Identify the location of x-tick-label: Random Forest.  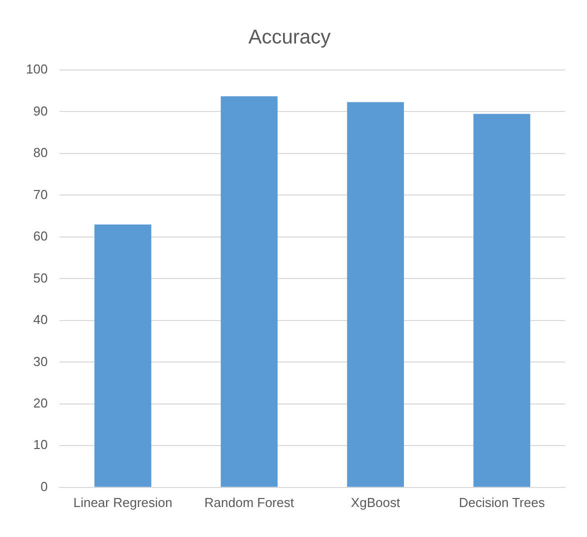
(249, 502).